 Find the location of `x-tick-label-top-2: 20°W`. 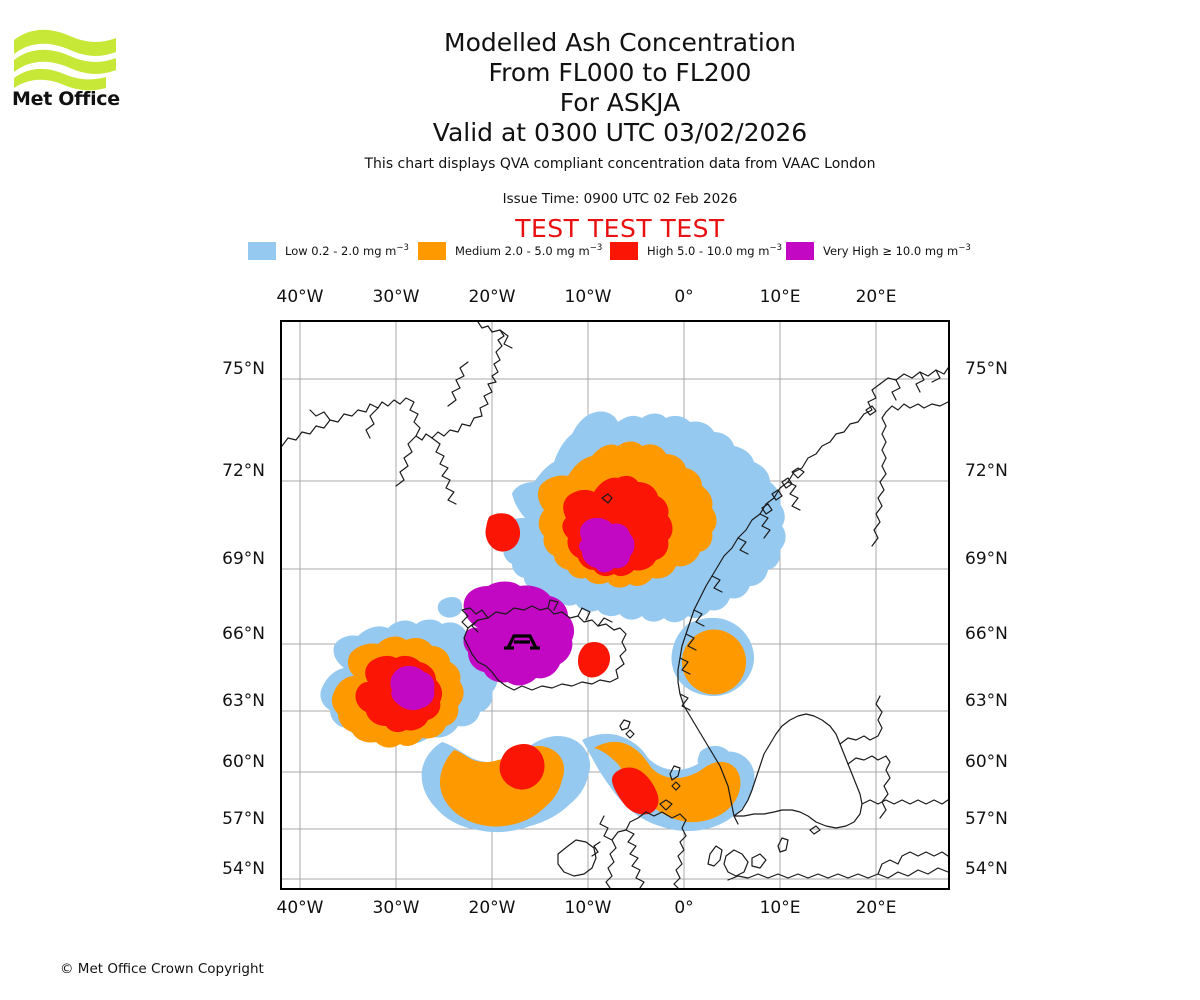

x-tick-label-top-2: 20°W is located at coordinates (492, 297).